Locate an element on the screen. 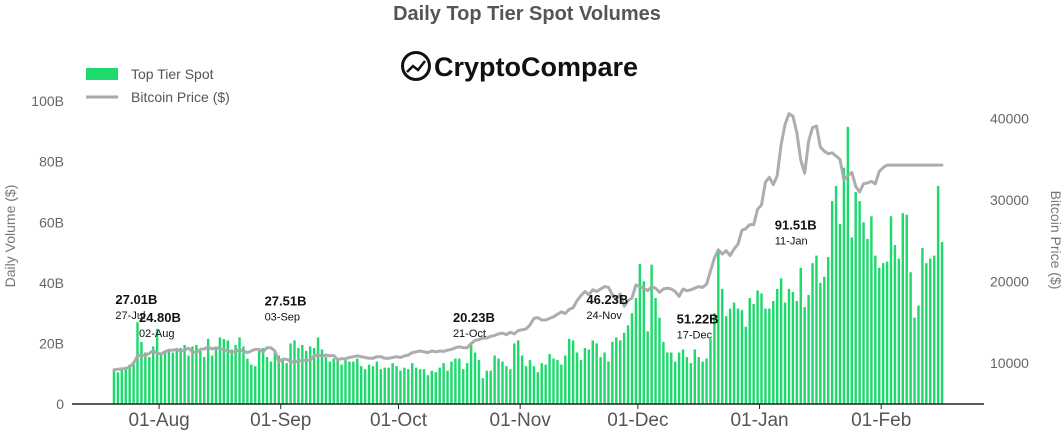 The image size is (1064, 433). y-tick-label: 0 is located at coordinates (60, 404).